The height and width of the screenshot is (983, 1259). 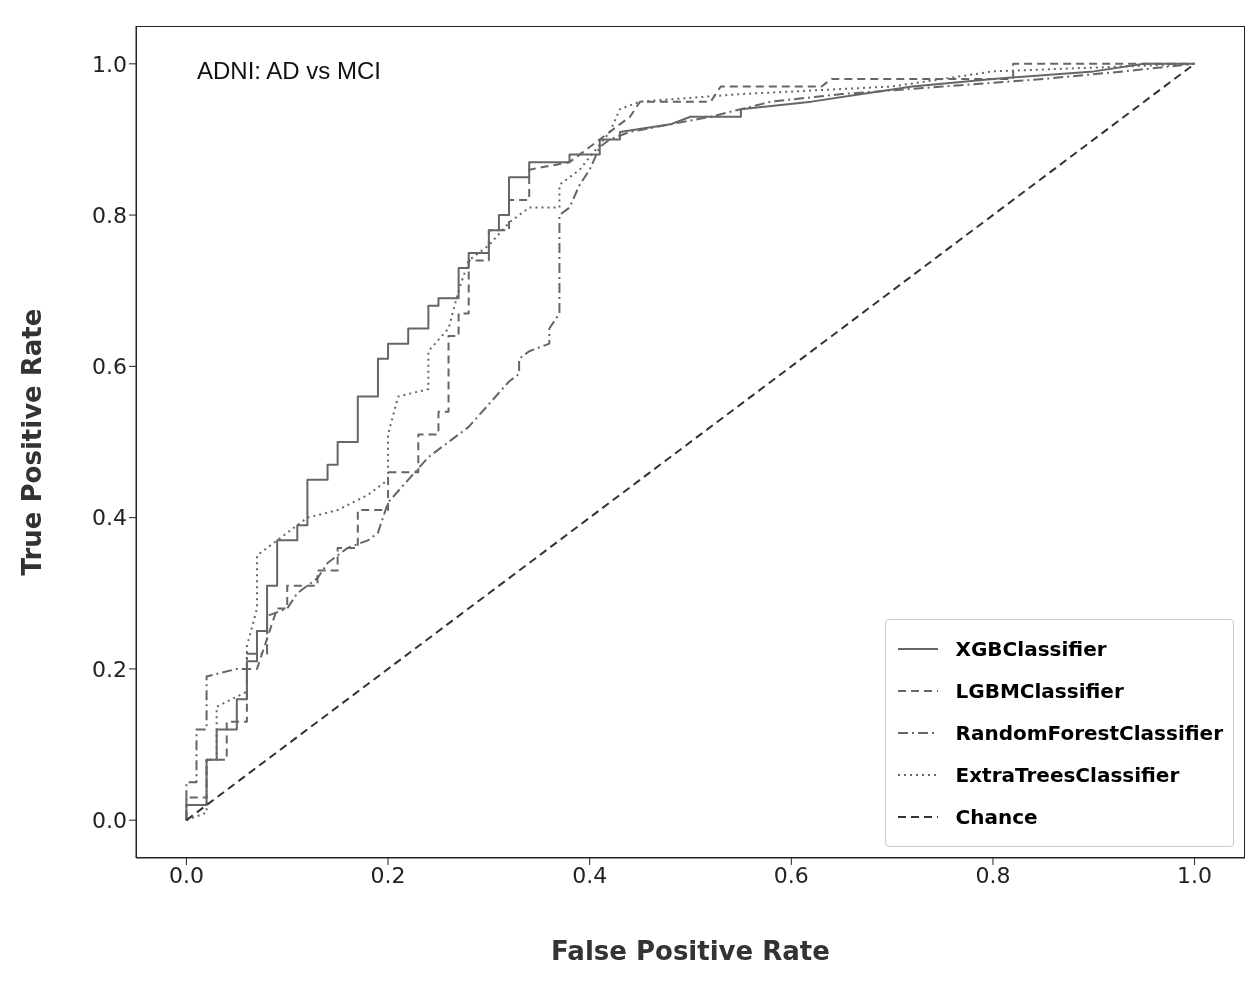 What do you see at coordinates (1089, 733) in the screenshot?
I see `legend-label: RandomForestClassifier` at bounding box center [1089, 733].